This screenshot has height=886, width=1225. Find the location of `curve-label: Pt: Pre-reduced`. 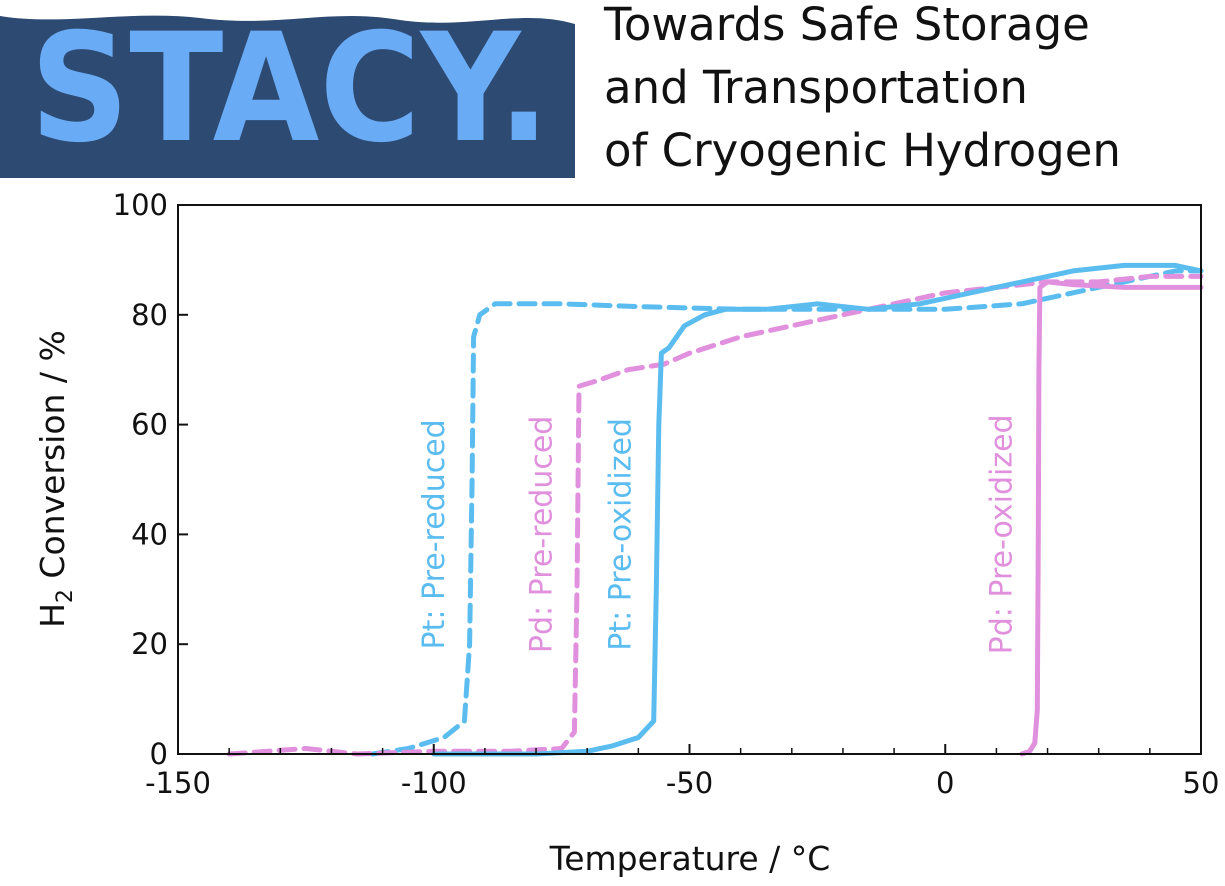

curve-label: Pt: Pre-reduced is located at coordinates (434, 534).